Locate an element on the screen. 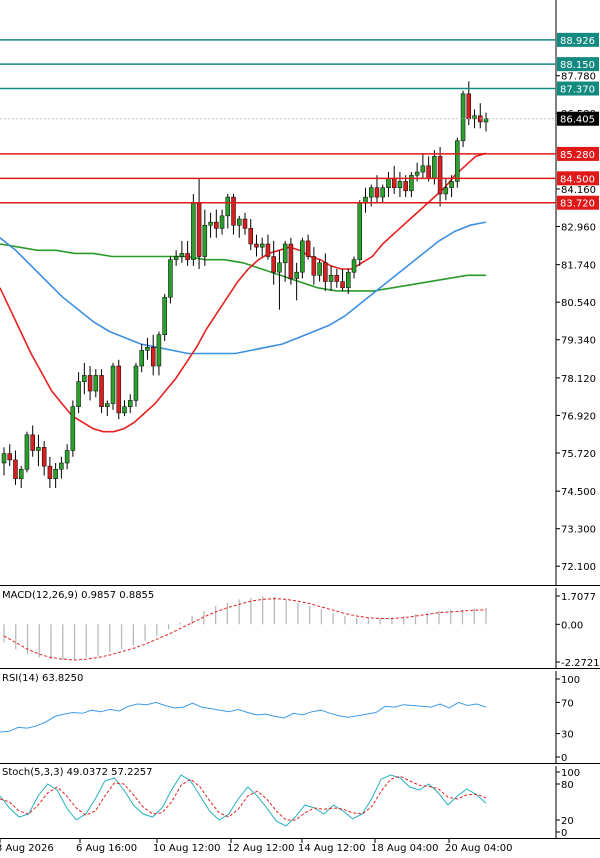 The image size is (600, 858). level-label: 83.720 is located at coordinates (577, 204).